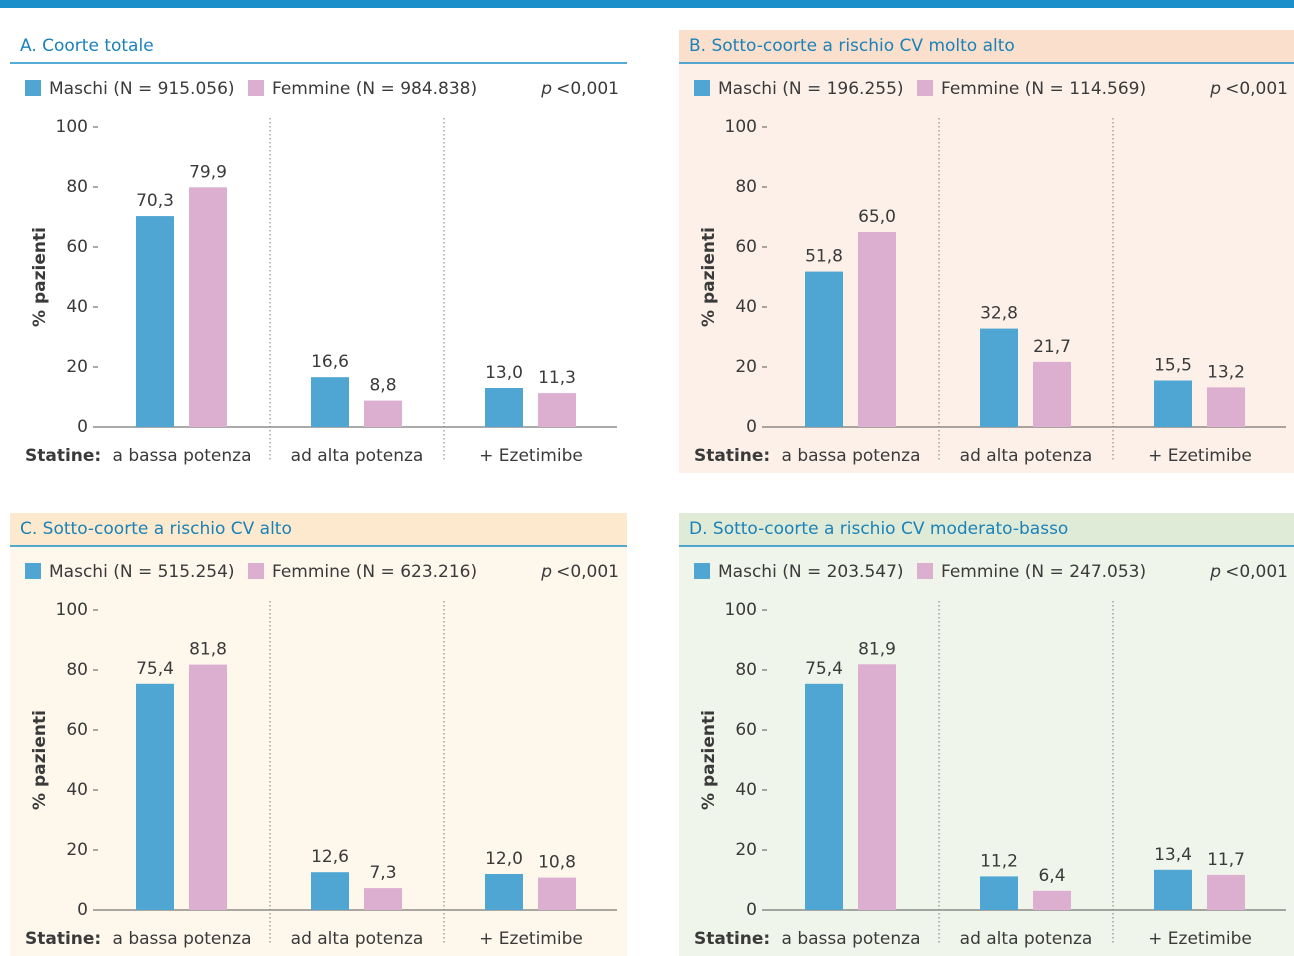 This screenshot has height=956, width=1294. What do you see at coordinates (156, 529) in the screenshot?
I see `panel-title: C. Sotto-coorte a rischio CV alto` at bounding box center [156, 529].